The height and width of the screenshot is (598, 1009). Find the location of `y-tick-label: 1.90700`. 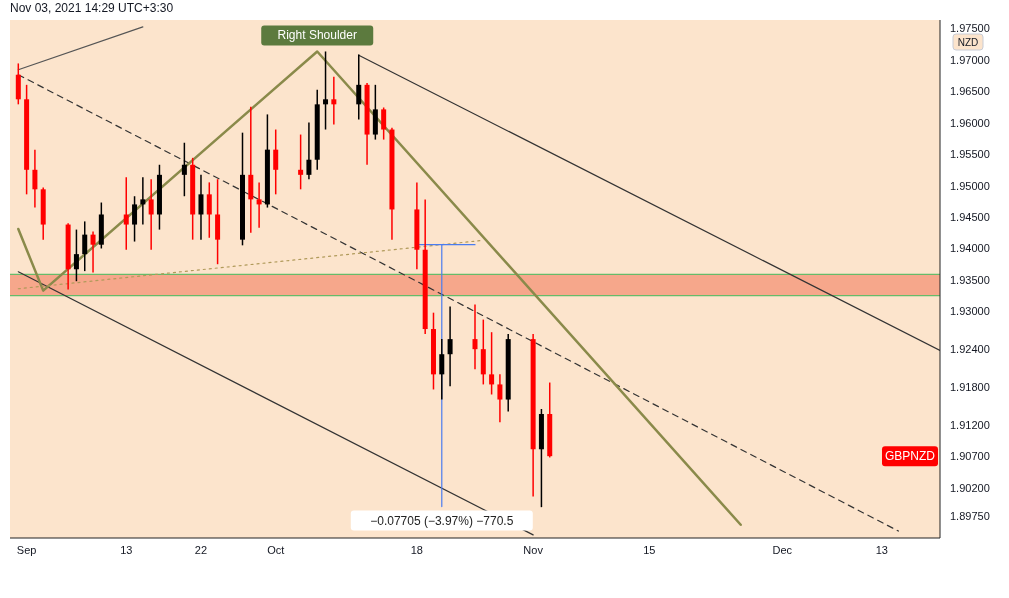

y-tick-label: 1.90700 is located at coordinates (970, 456).